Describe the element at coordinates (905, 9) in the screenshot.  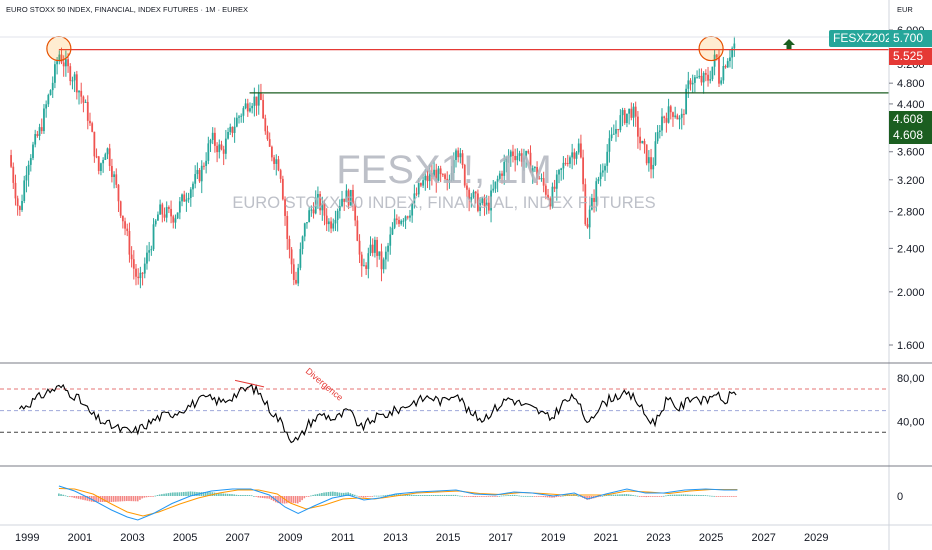
I see `currency-label: EUR` at that location.